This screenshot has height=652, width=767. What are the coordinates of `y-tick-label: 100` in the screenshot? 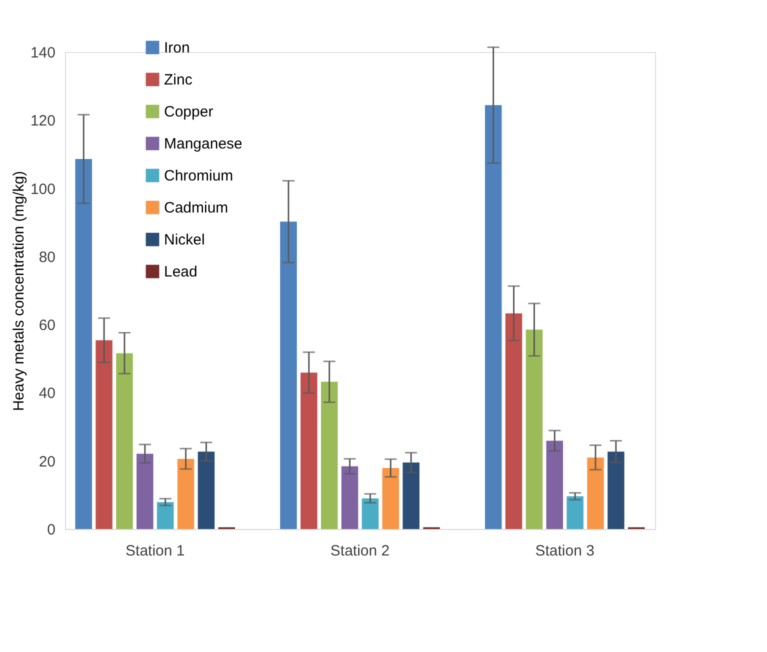 It's located at (43, 189).